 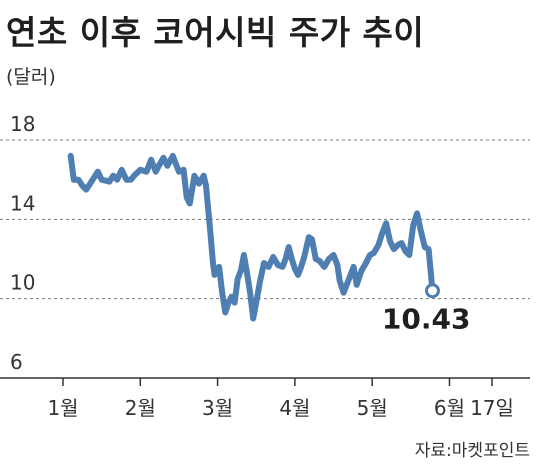 I want to click on x-tick-label-5: 6월, so click(x=449, y=408).